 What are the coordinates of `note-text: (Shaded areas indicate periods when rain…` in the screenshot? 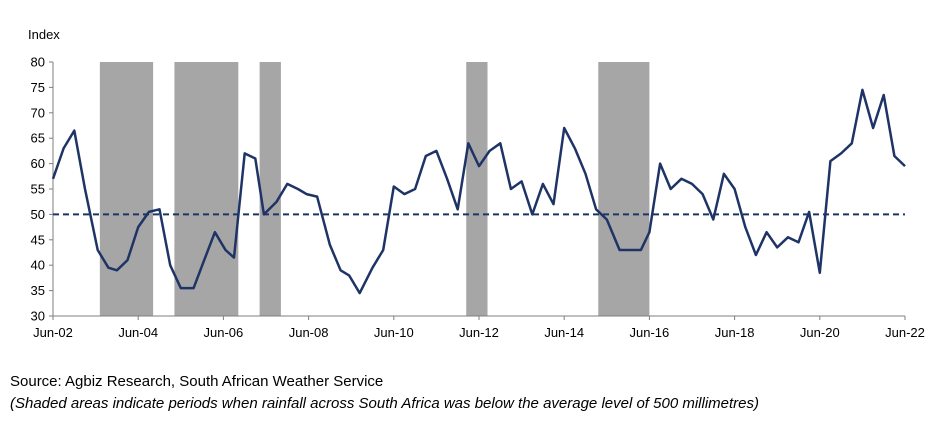 It's located at (384, 403).